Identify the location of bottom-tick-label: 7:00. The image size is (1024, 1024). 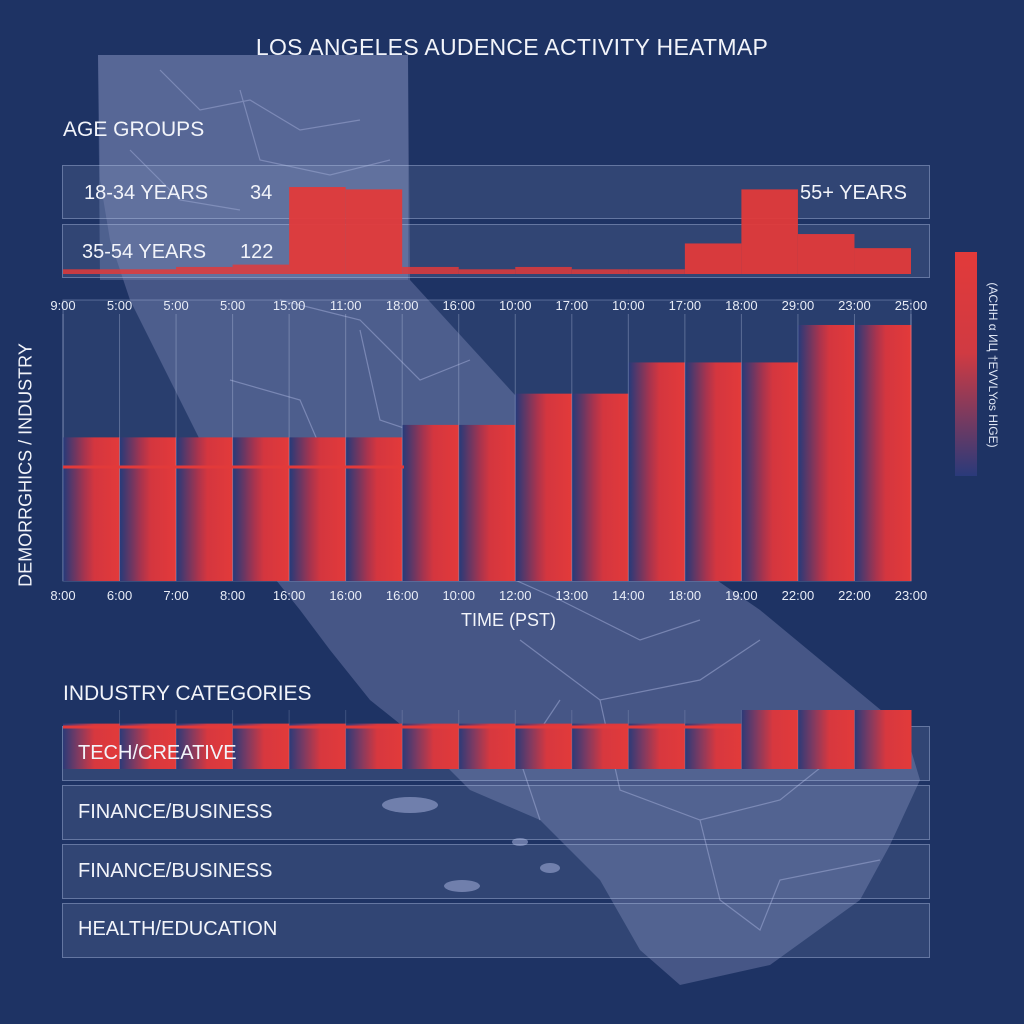
(176, 595).